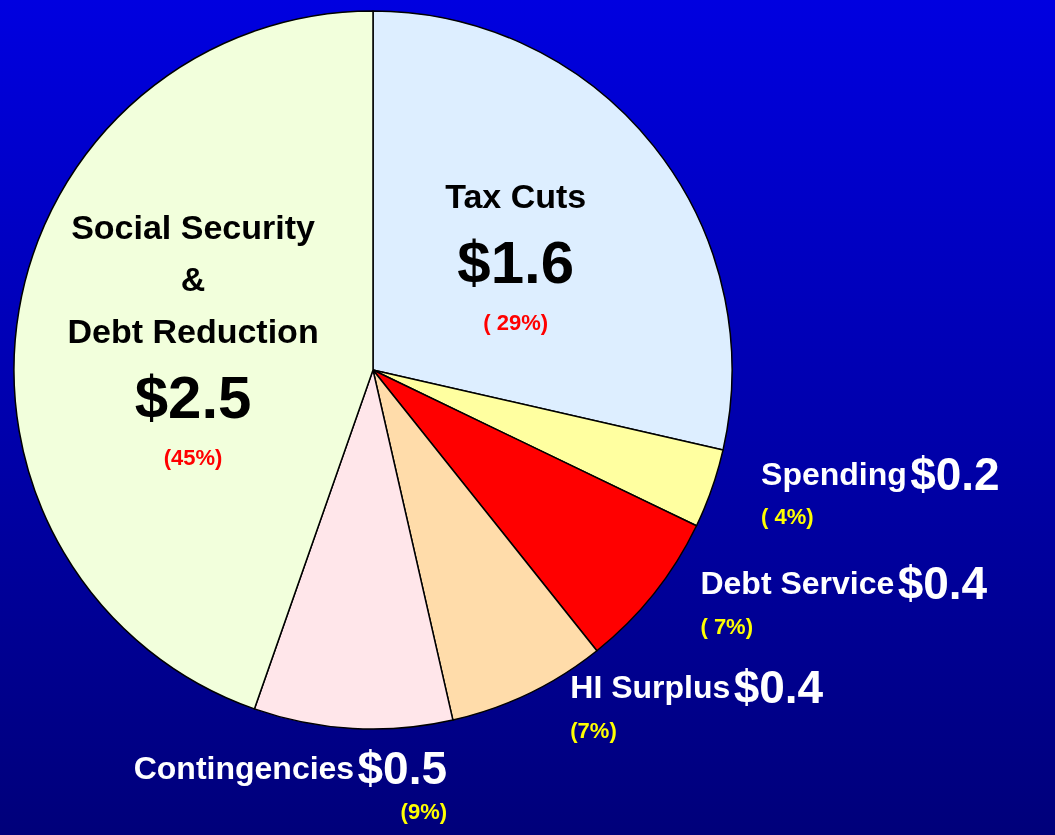 This screenshot has width=1055, height=835. Describe the element at coordinates (402, 768) in the screenshot. I see `data-label: $0.5` at that location.